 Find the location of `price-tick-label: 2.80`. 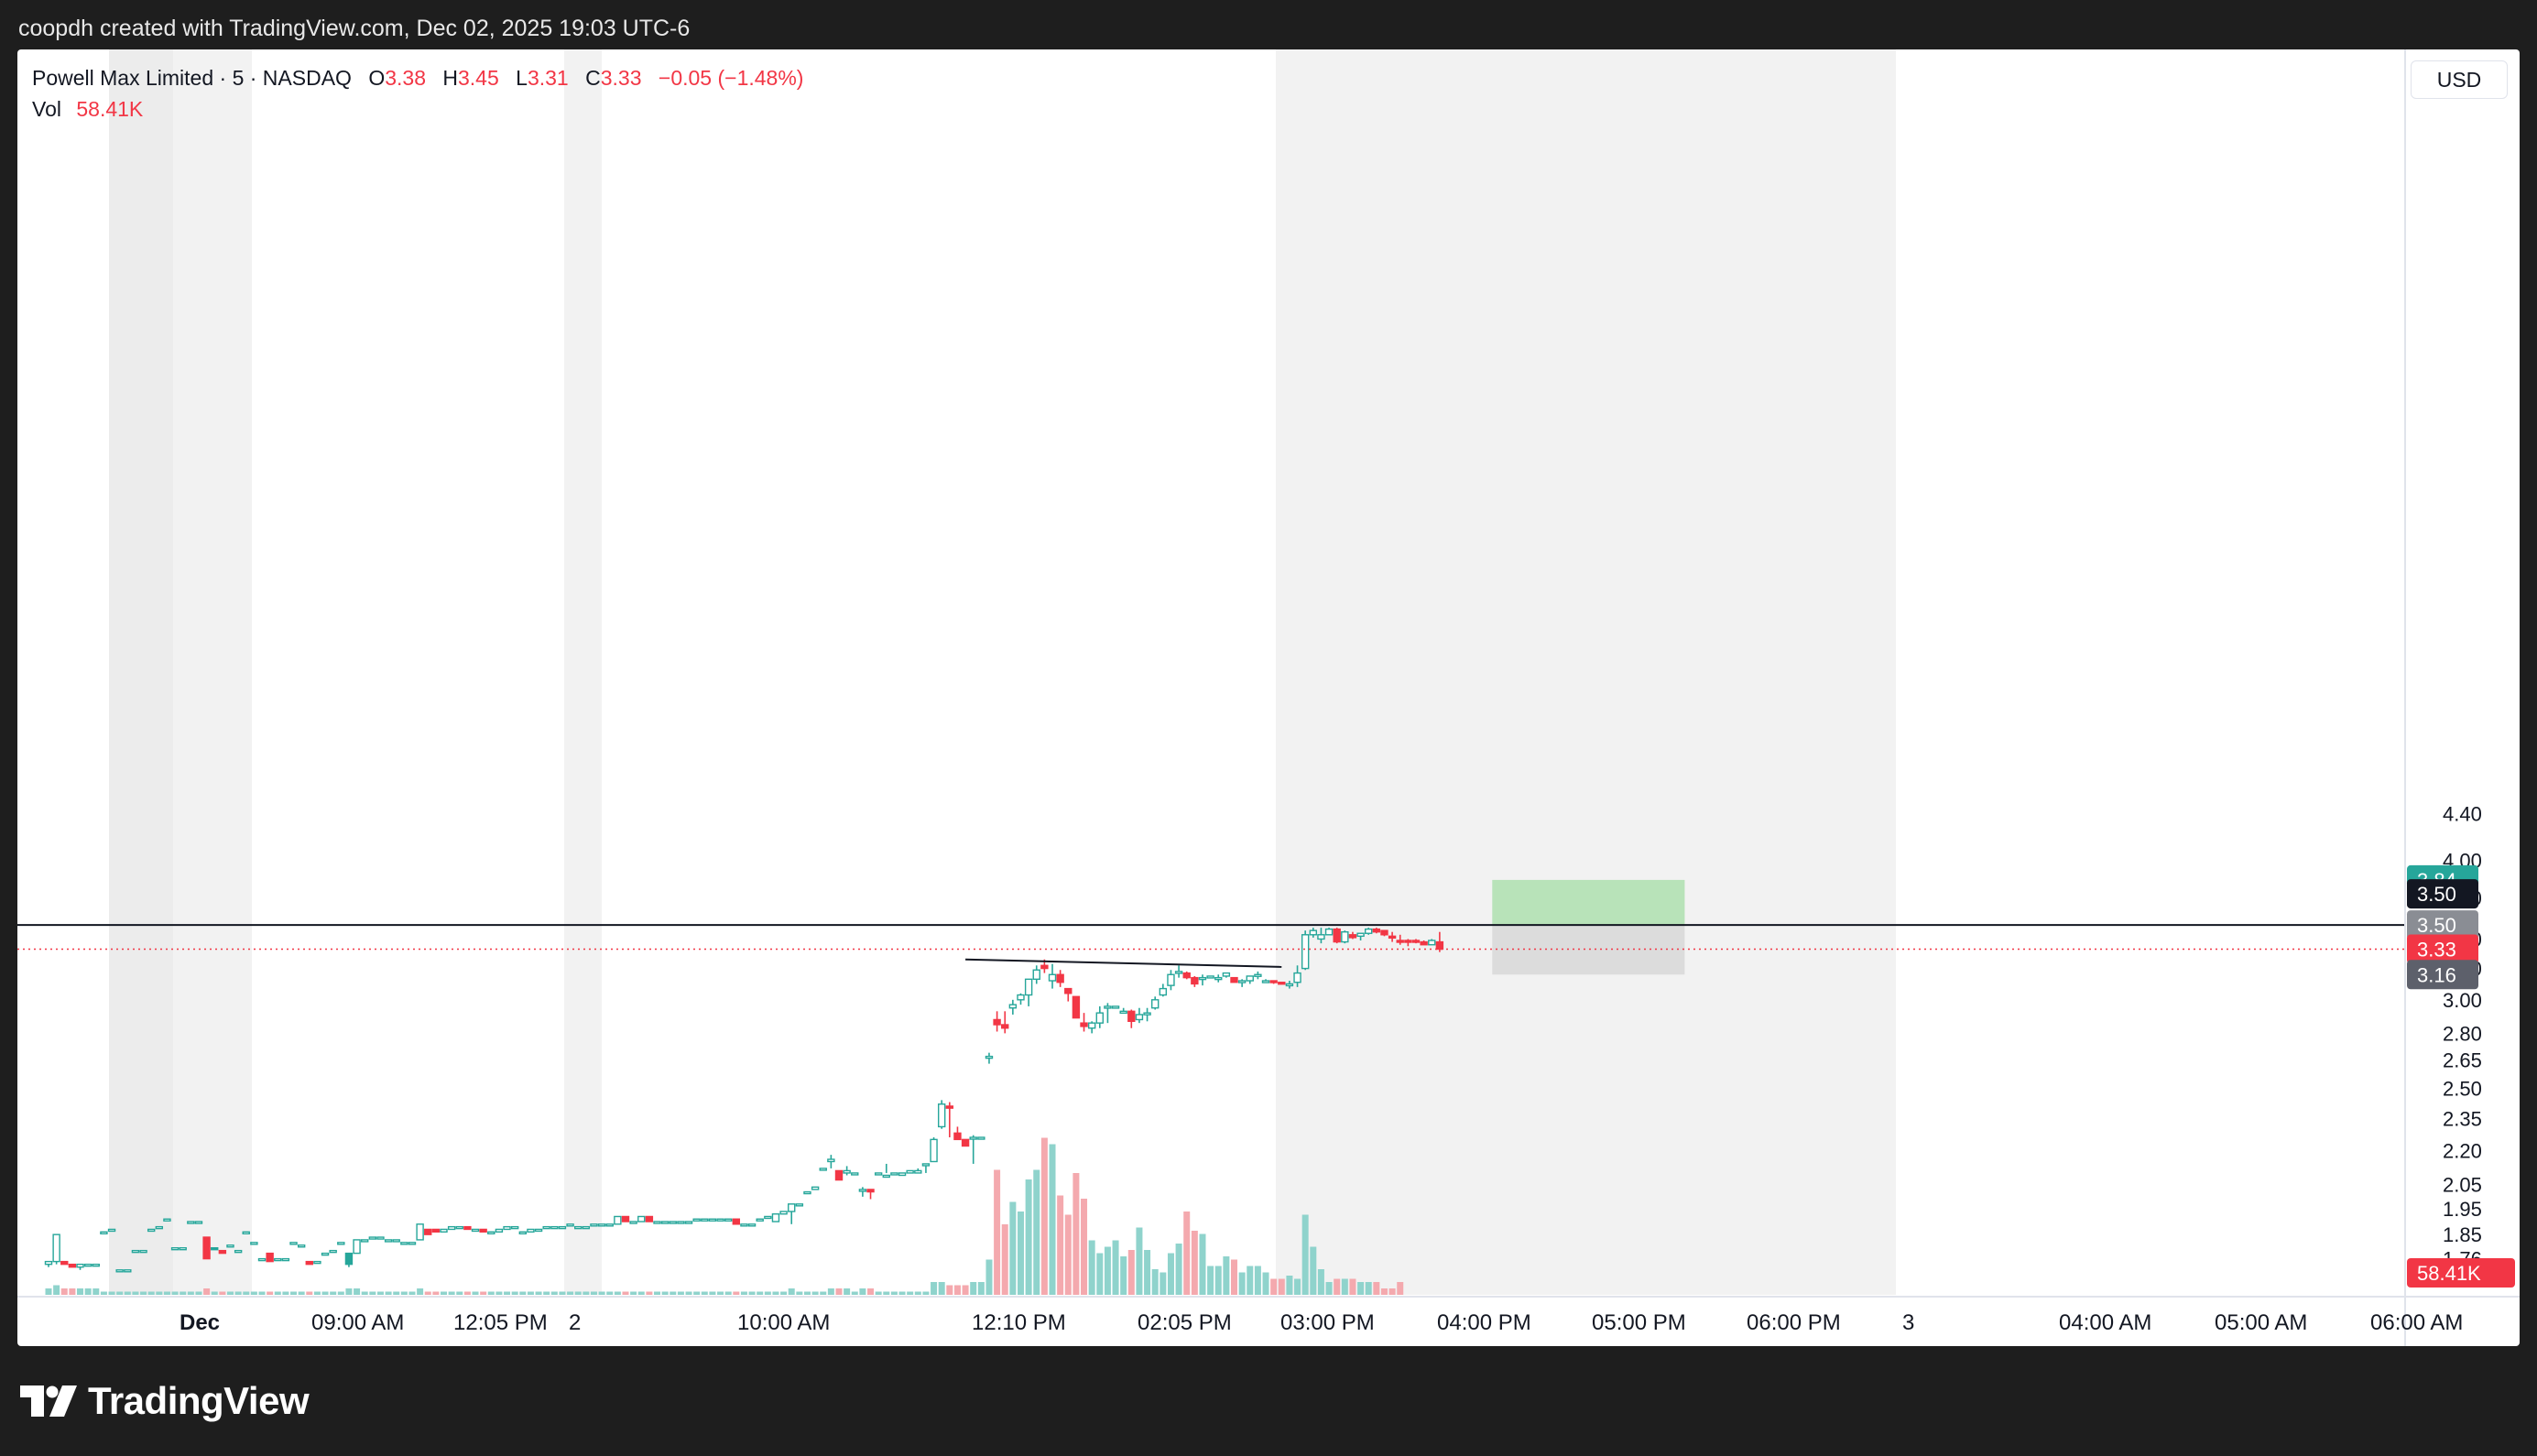

price-tick-label: 2.80 is located at coordinates (2462, 1033).